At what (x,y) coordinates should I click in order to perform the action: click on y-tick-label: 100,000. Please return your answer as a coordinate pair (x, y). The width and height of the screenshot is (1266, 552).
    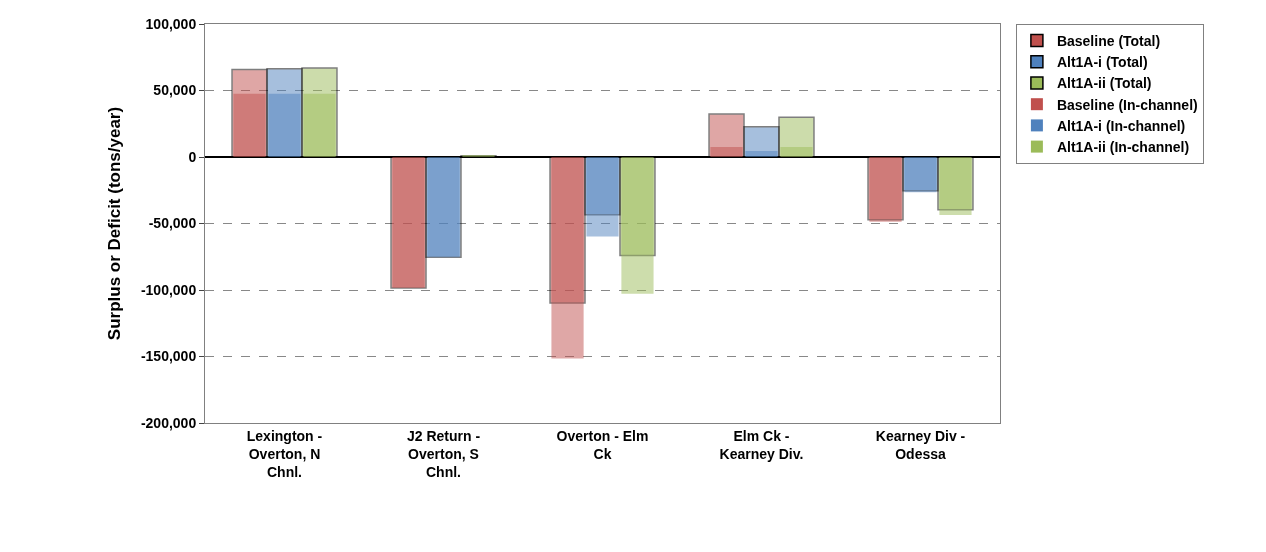
    Looking at the image, I should click on (171, 23).